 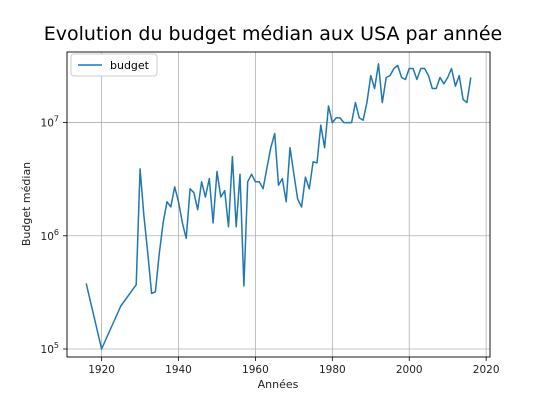 What do you see at coordinates (293, 366) in the screenshot?
I see `x-axis: 1920 1940 1960 1980 2000 2020` at bounding box center [293, 366].